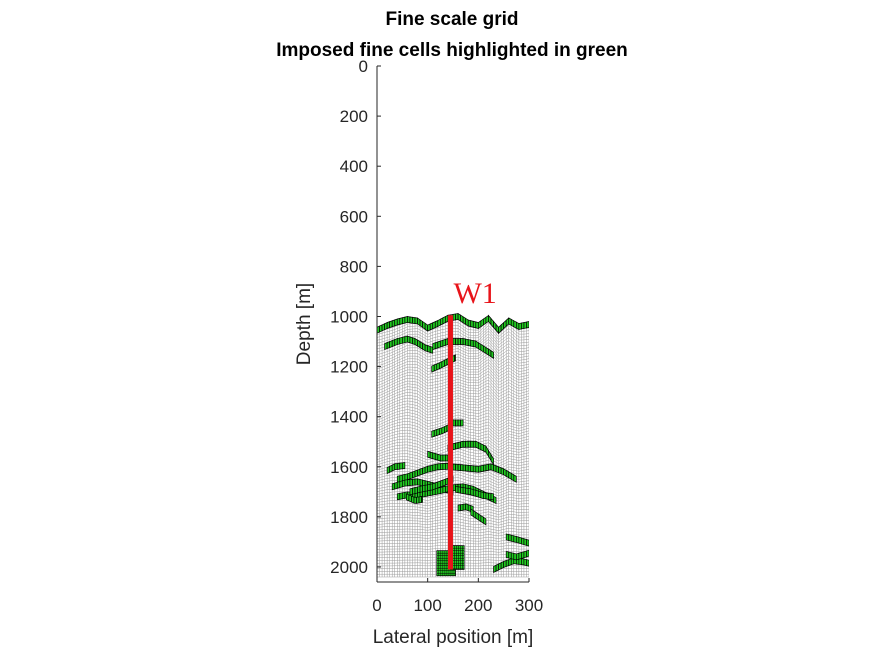 The image size is (875, 656). Describe the element at coordinates (451, 19) in the screenshot. I see `chart-title: Fine scale grid` at that location.